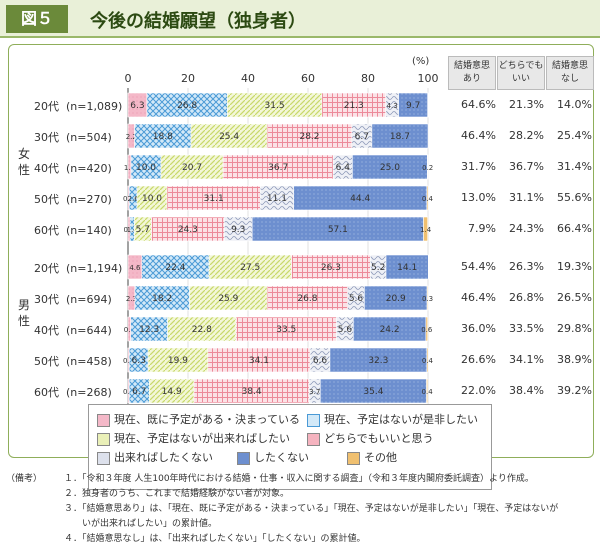 The image size is (600, 559). What do you see at coordinates (188, 78) in the screenshot?
I see `axis-tick: 20` at bounding box center [188, 78].